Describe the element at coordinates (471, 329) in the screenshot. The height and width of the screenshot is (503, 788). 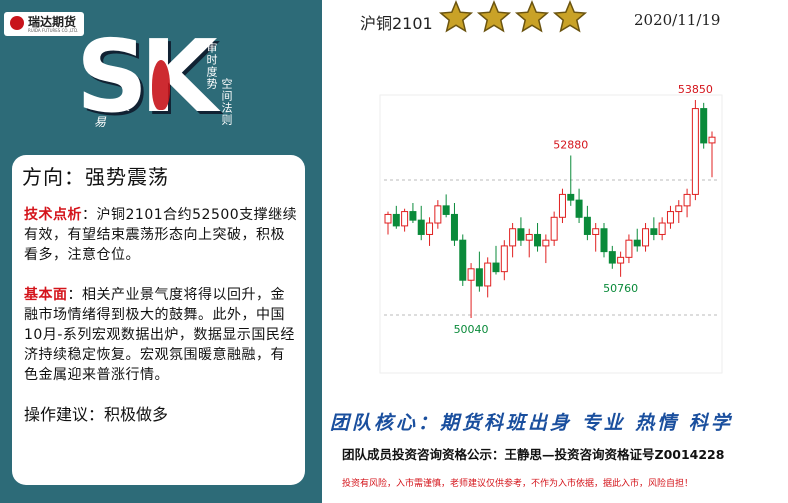
I see `price-label: 50040` at that location.